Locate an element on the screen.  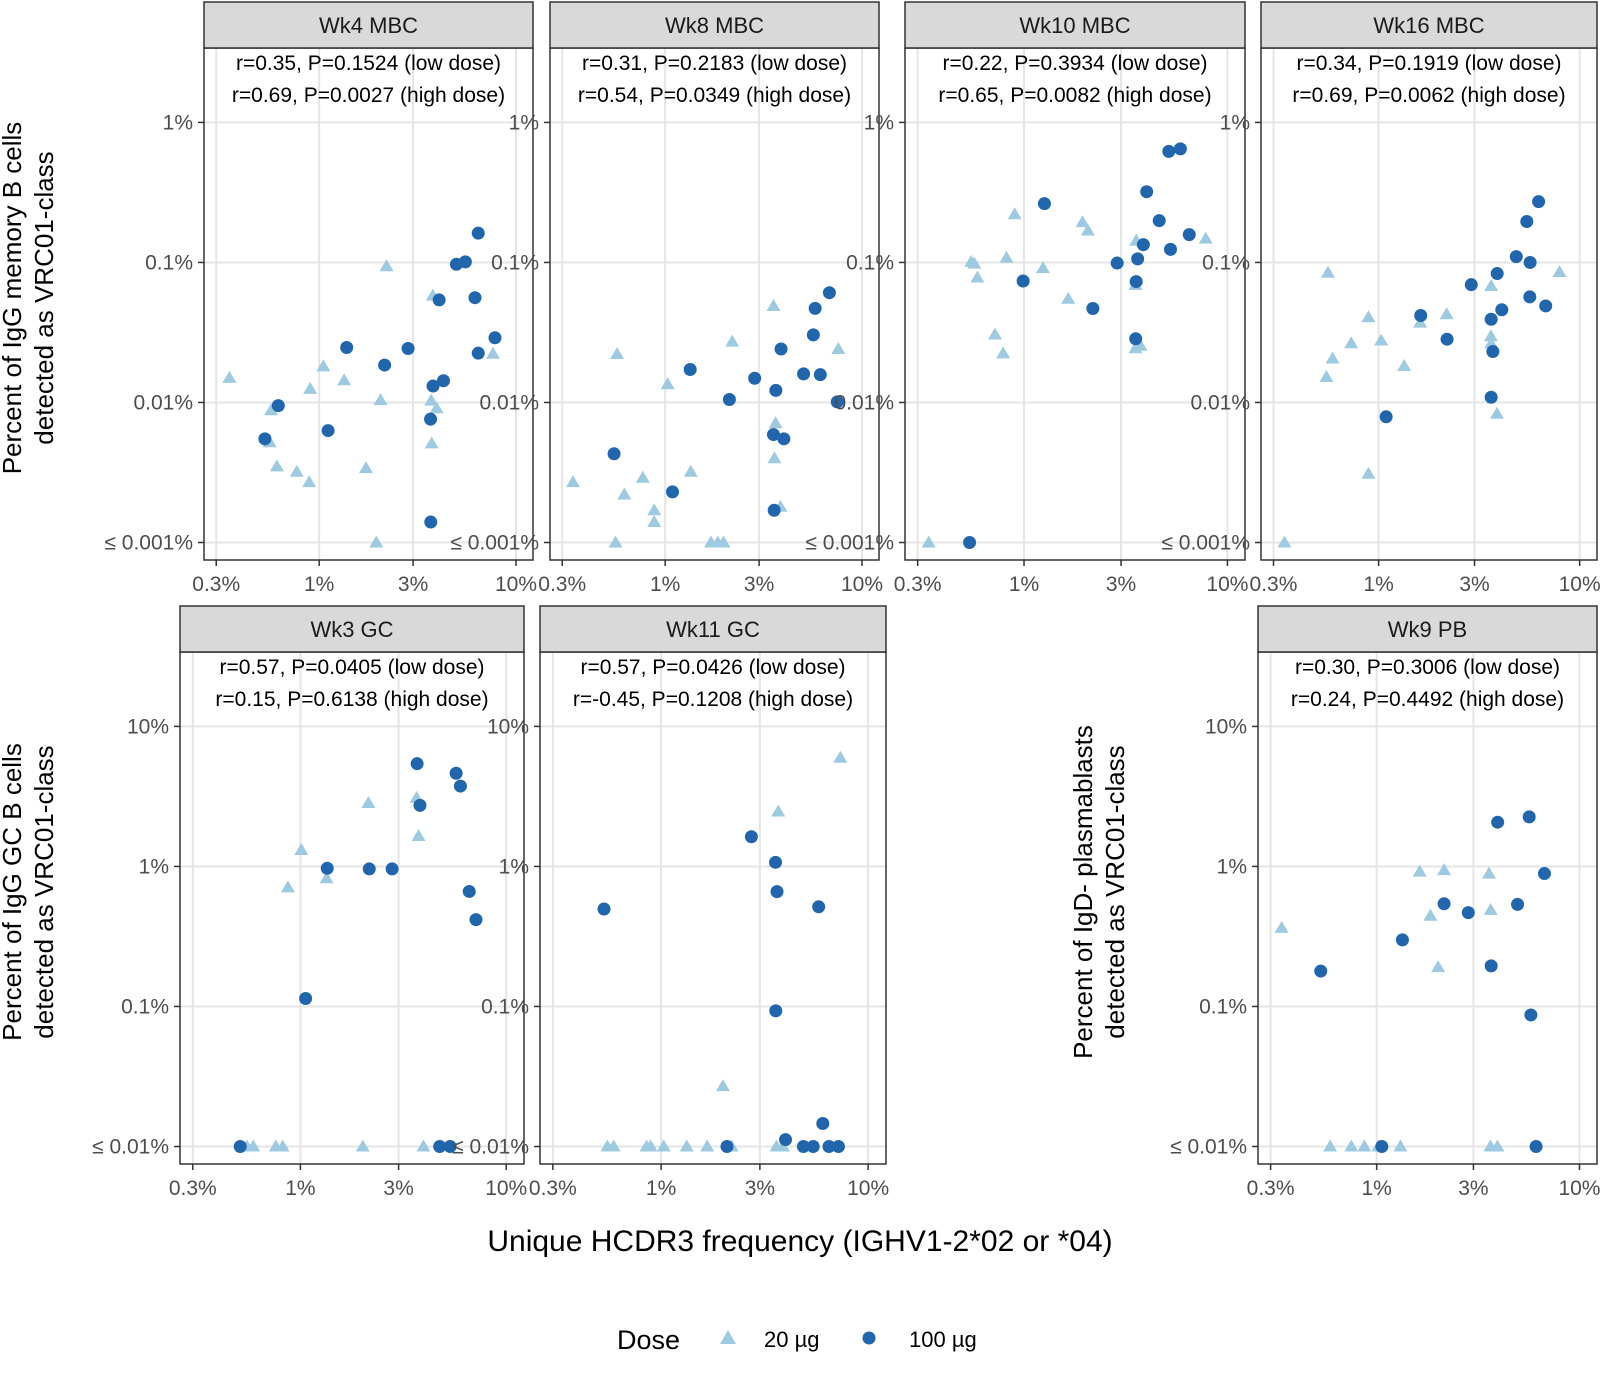
y-tick-label: ≤ 0.001% is located at coordinates (148, 543).